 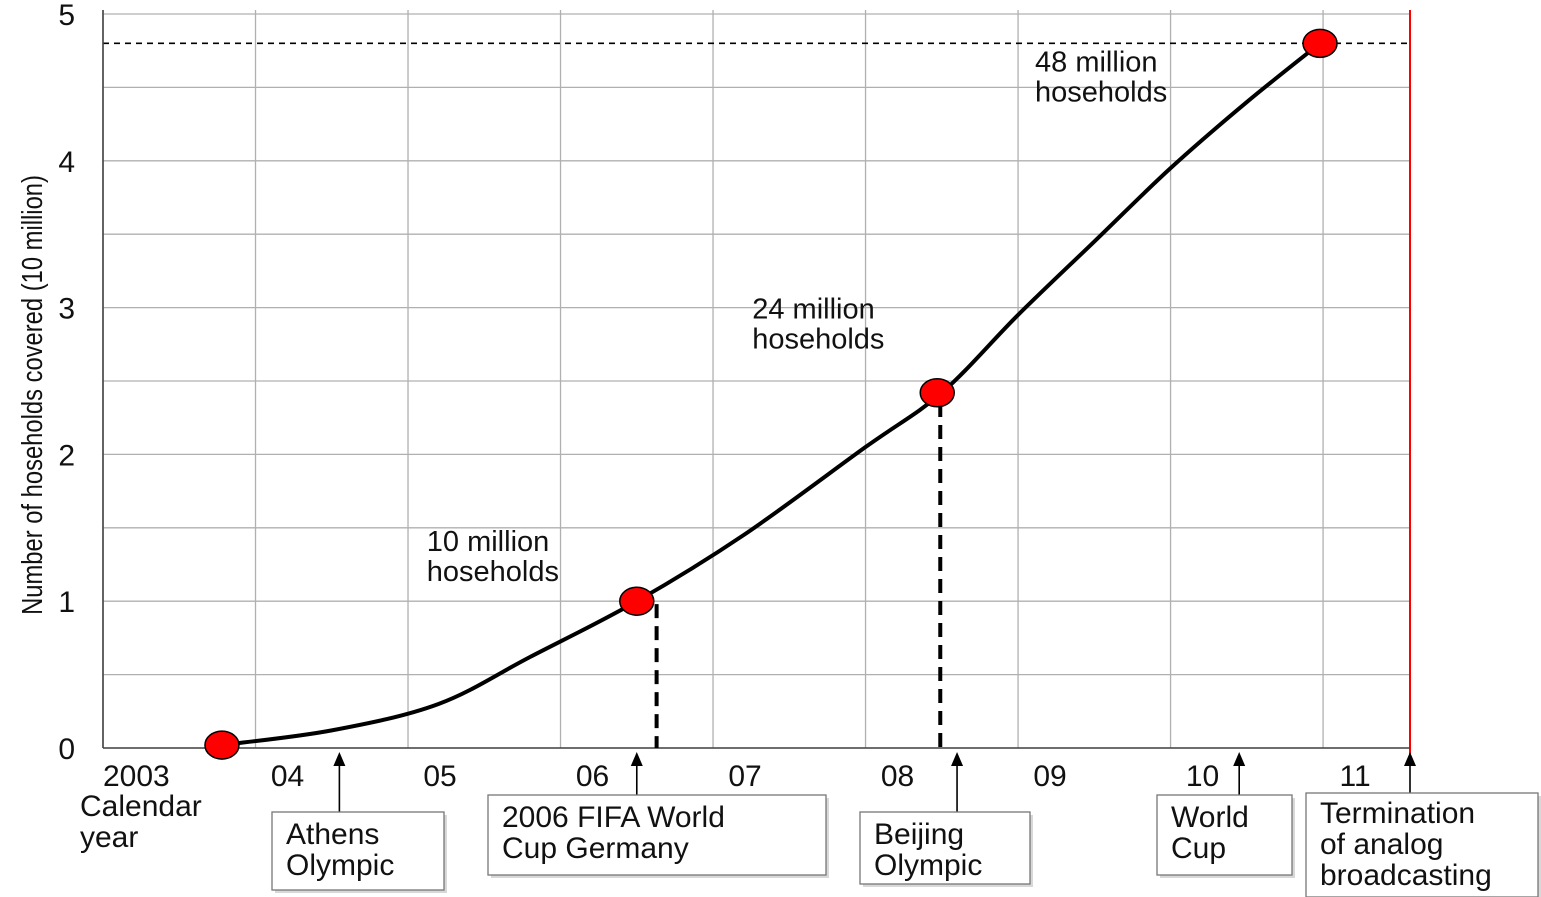 I want to click on x-tick-label: 06, so click(x=592, y=776).